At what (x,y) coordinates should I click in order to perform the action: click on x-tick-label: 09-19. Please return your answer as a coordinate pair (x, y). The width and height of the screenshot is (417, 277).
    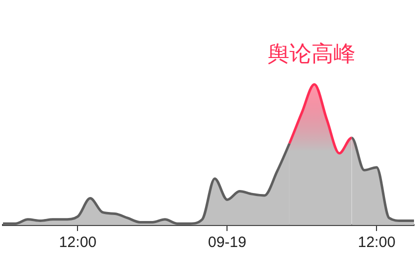
    Looking at the image, I should click on (227, 243).